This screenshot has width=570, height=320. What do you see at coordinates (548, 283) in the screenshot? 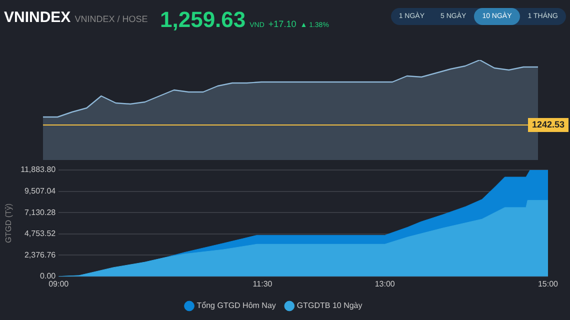
I see `x-tick-label: 15:00` at bounding box center [548, 283].